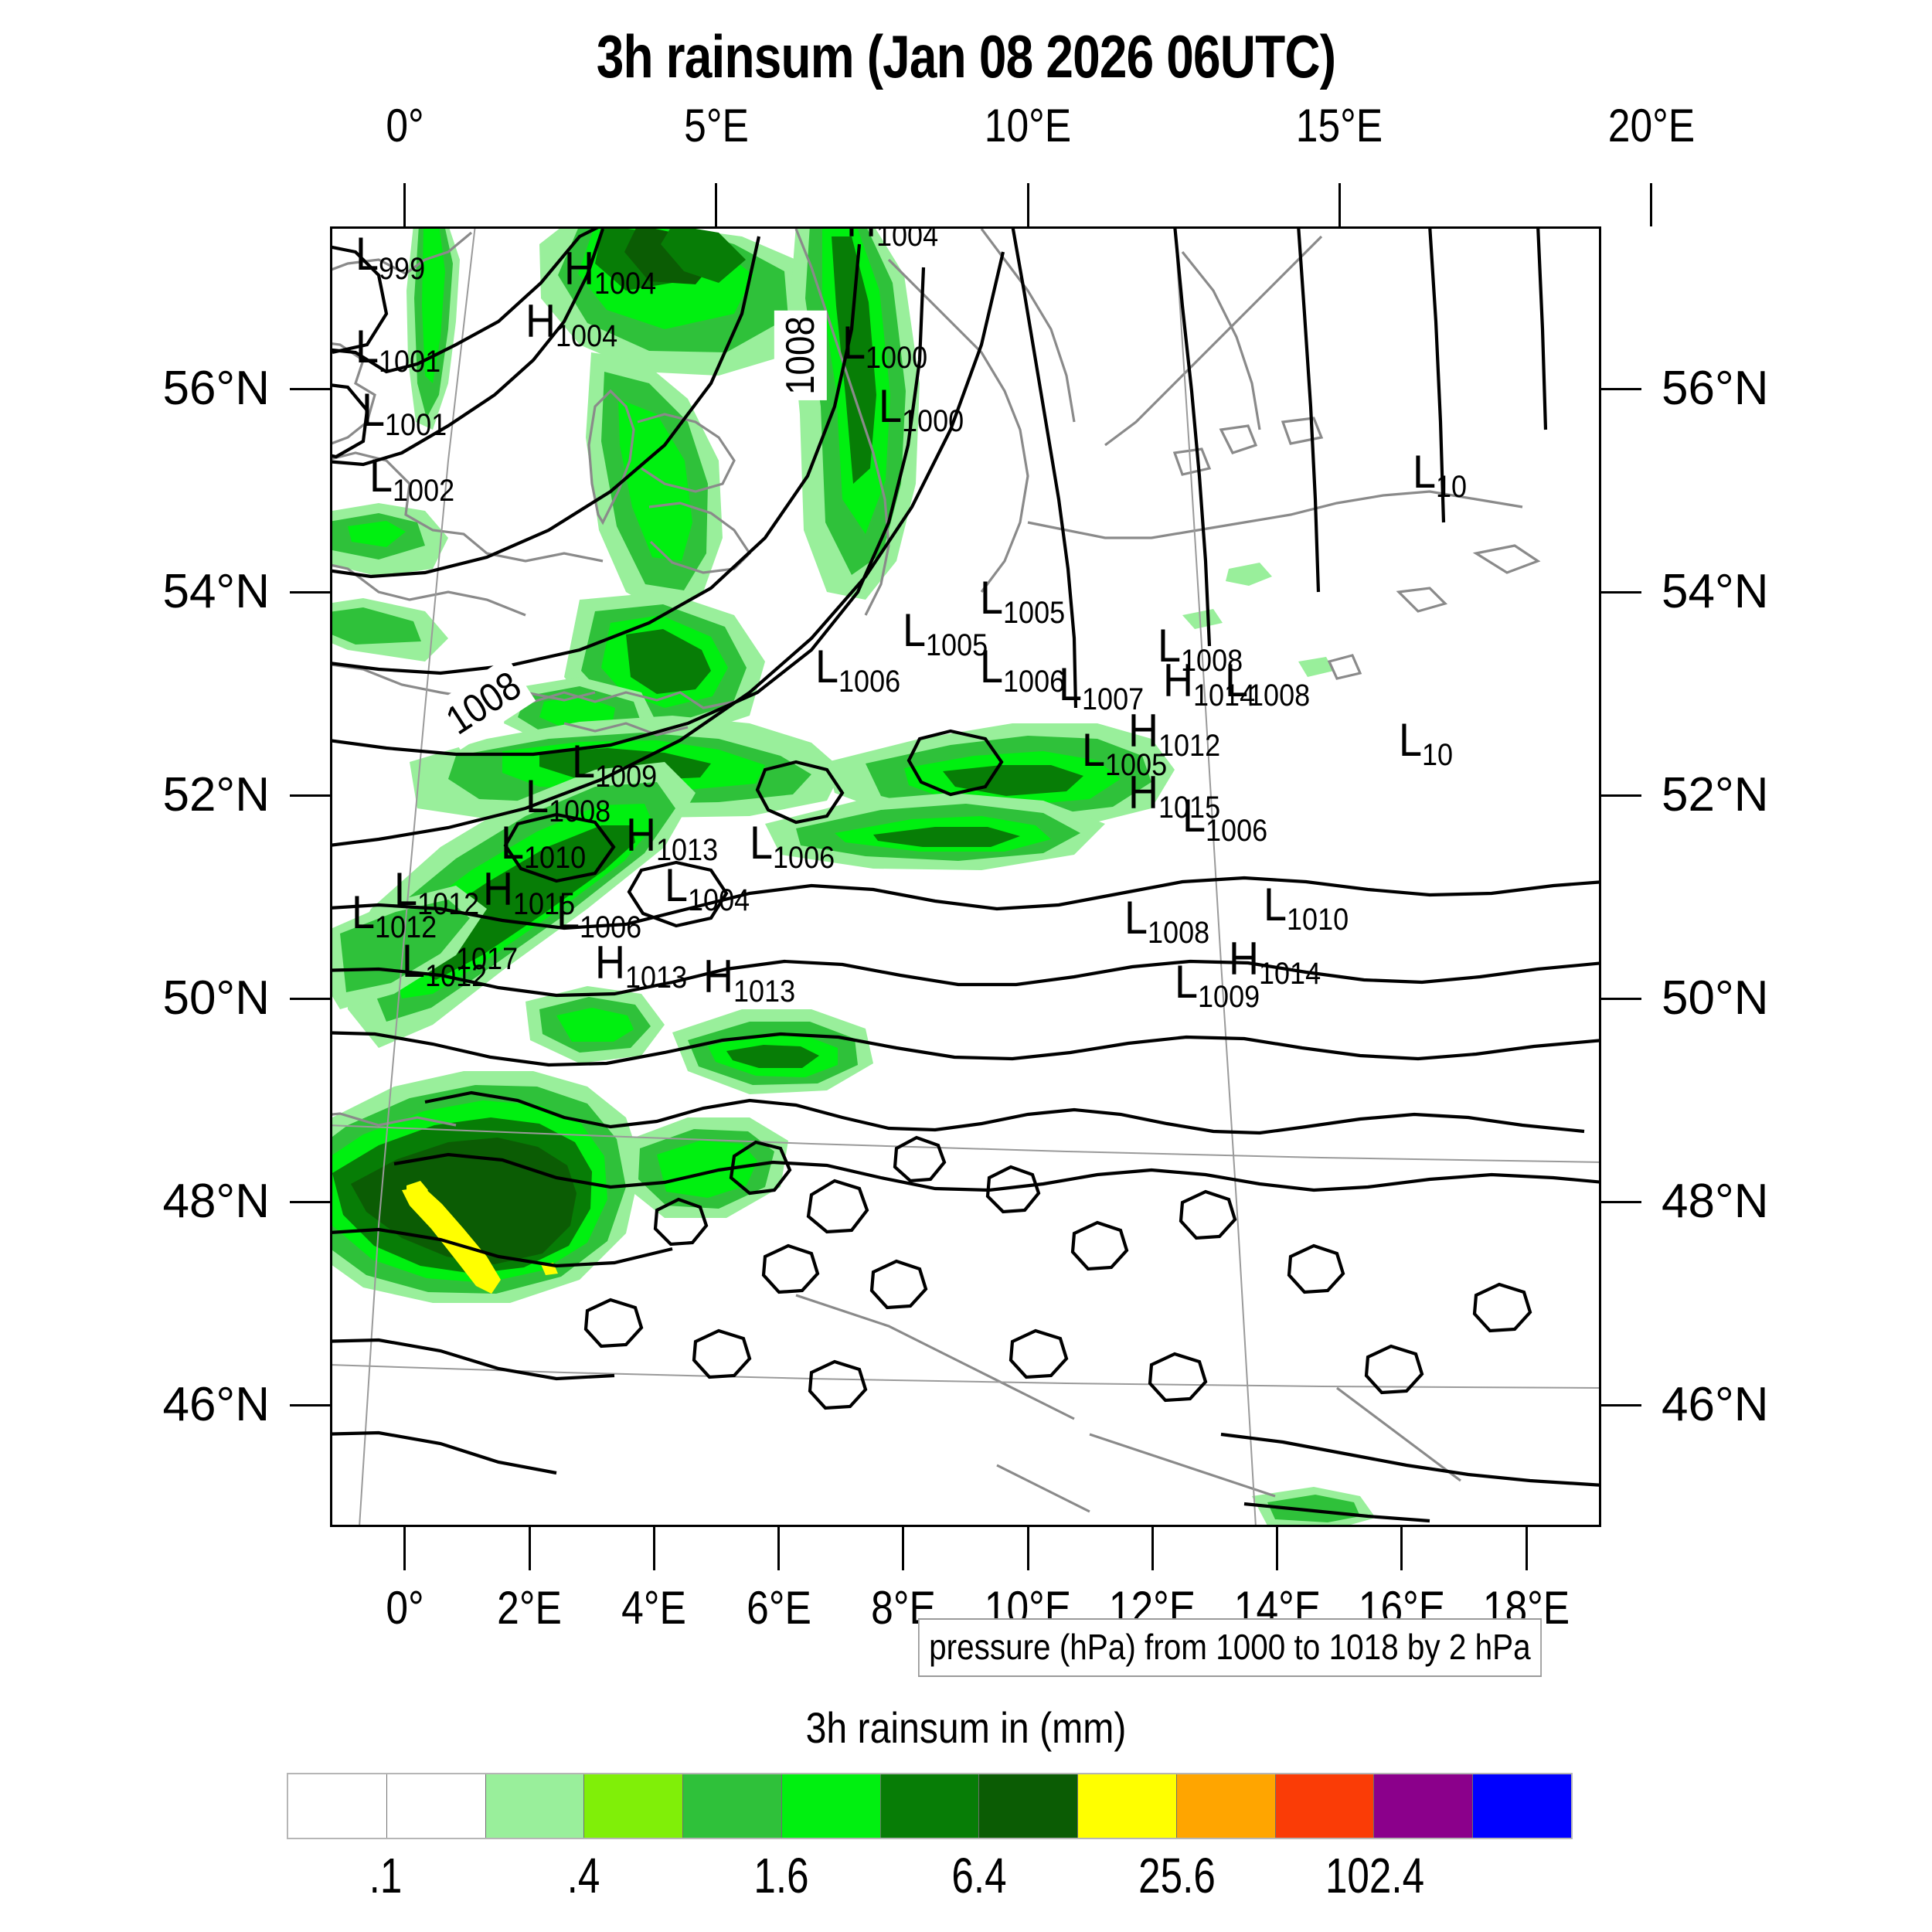 The height and width of the screenshot is (1932, 1932). Describe the element at coordinates (390, 258) in the screenshot. I see `pressure-system-low-label: L999` at that location.